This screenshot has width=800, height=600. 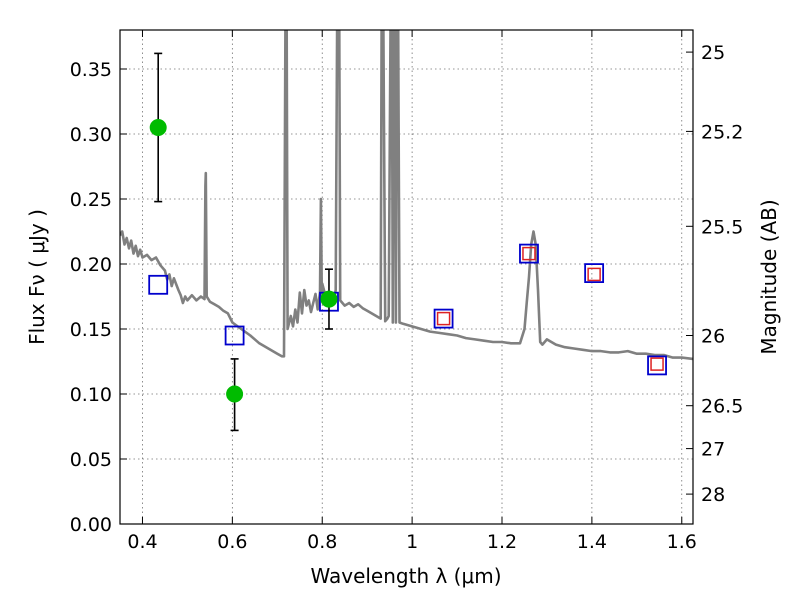 What do you see at coordinates (769, 276) in the screenshot?
I see `y2-axis-label: Magnitude (AB)` at bounding box center [769, 276].